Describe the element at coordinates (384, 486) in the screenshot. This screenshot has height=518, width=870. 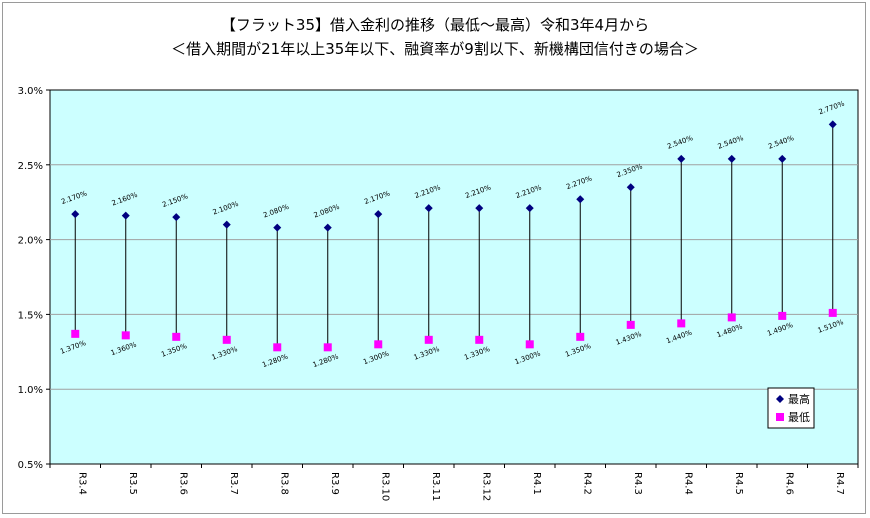
I see `x-tick-label: R3.10` at that location.